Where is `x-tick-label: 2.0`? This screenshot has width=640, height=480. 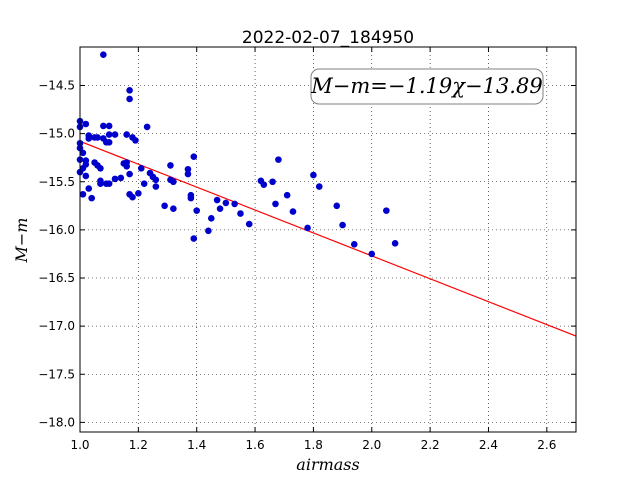
x-tick-label: 2.0 is located at coordinates (371, 445).